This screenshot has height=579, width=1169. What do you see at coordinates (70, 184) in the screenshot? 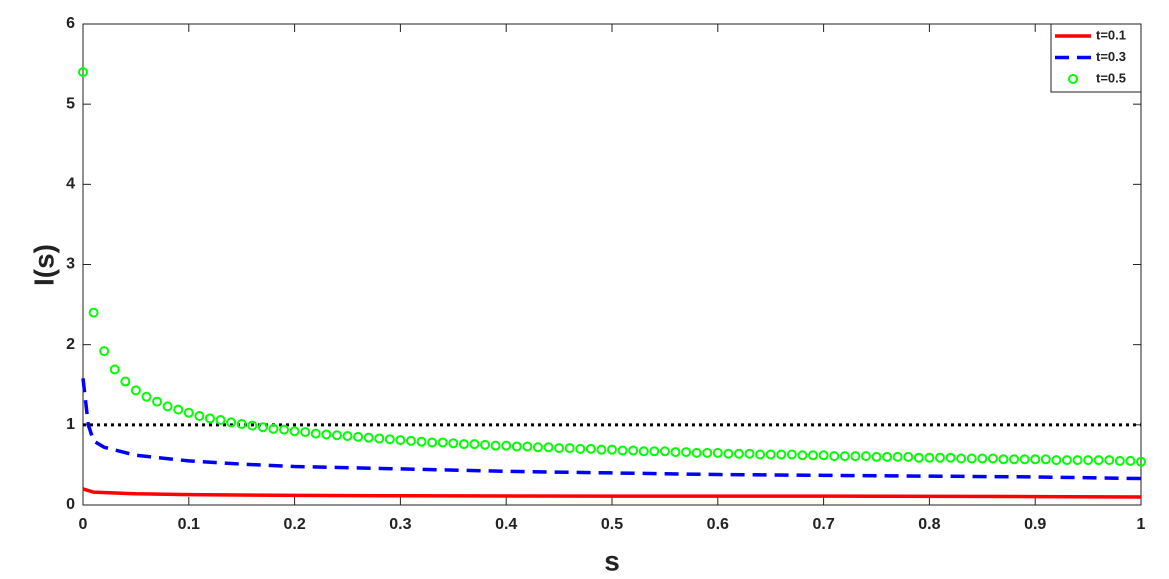
I see `y-tick-label: 4` at bounding box center [70, 184].